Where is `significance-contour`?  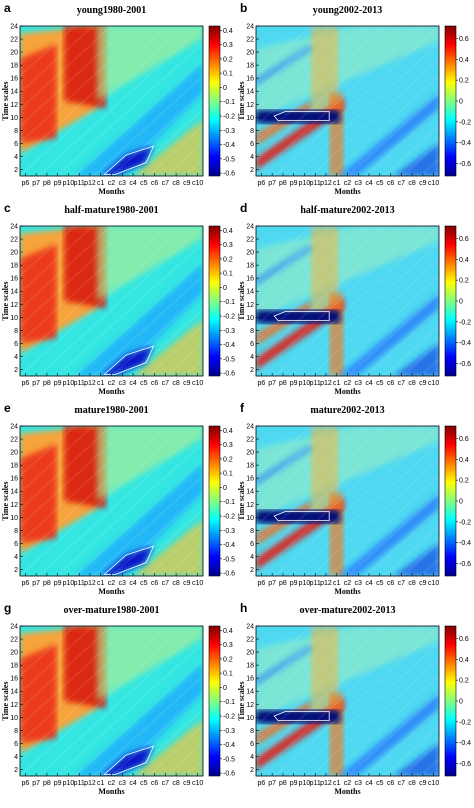
significance-contour is located at coordinates (129, 360).